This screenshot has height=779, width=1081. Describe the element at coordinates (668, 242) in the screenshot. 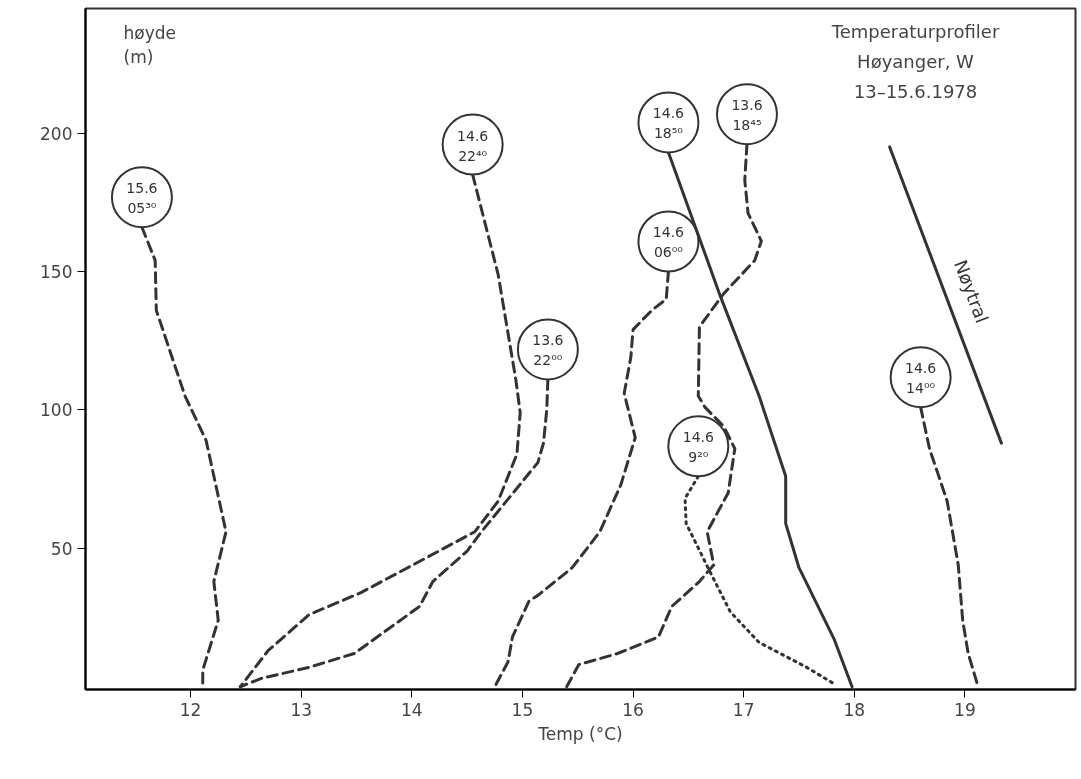

I see `series-label: 14.6 06⁰⁰` at that location.